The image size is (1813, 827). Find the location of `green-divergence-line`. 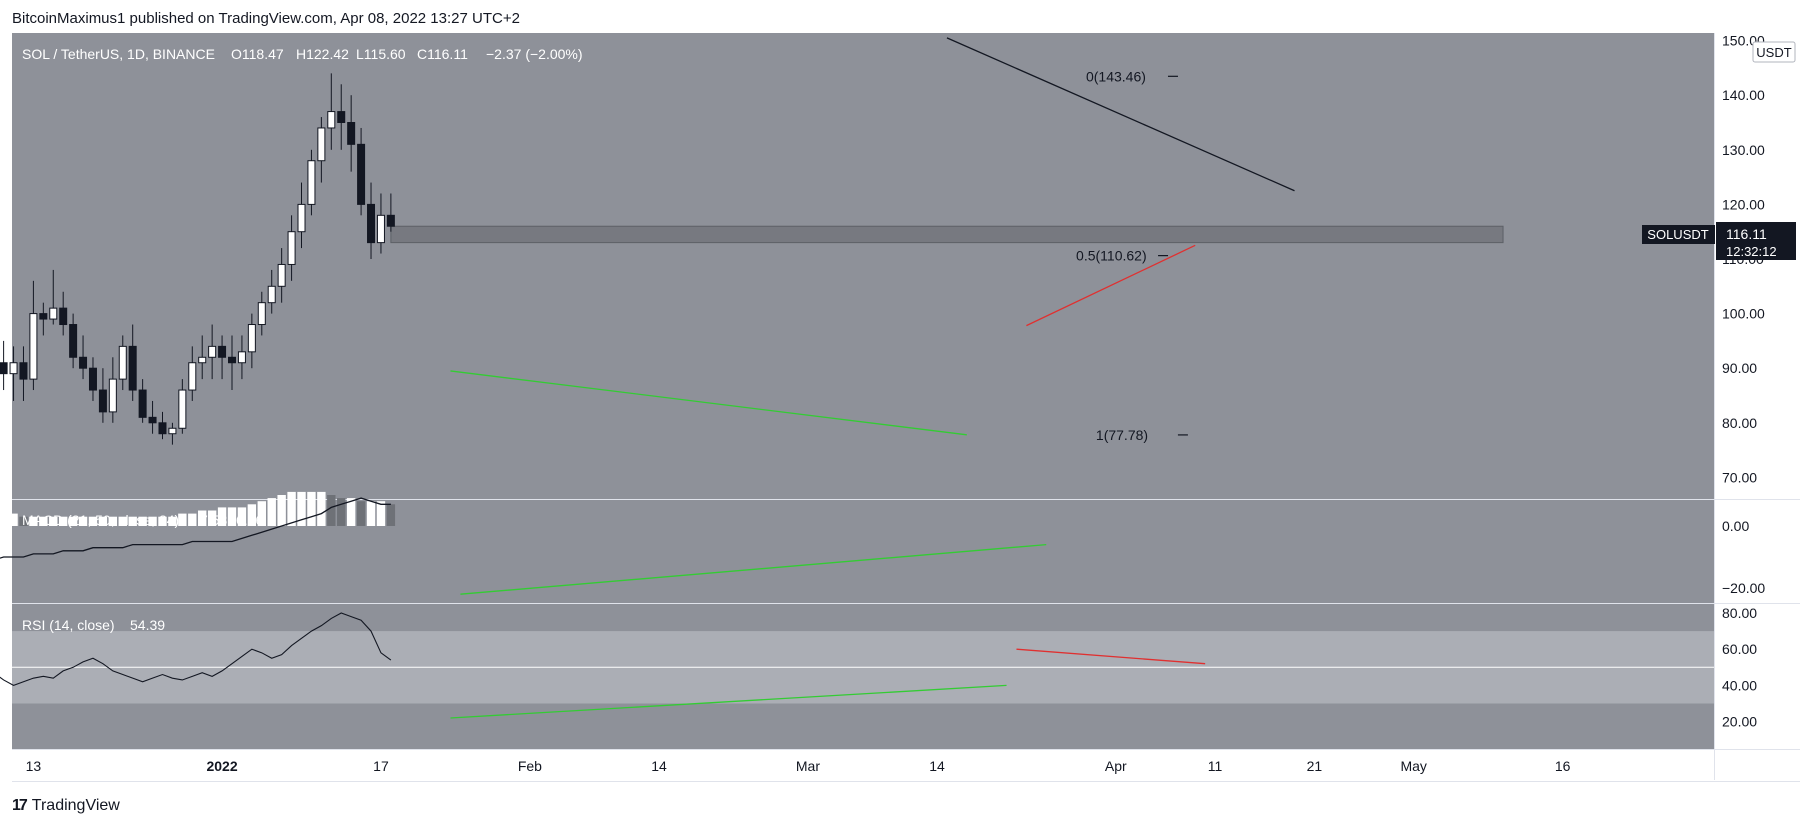

green-divergence-line is located at coordinates (708, 403).